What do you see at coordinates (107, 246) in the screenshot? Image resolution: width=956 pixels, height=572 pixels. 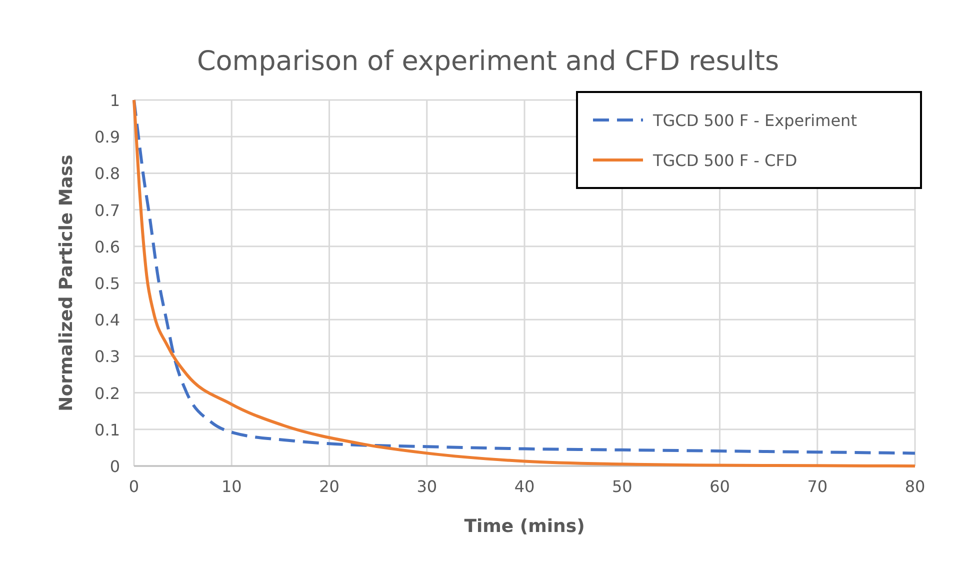 I see `y-tick-label: 0.6` at bounding box center [107, 246].